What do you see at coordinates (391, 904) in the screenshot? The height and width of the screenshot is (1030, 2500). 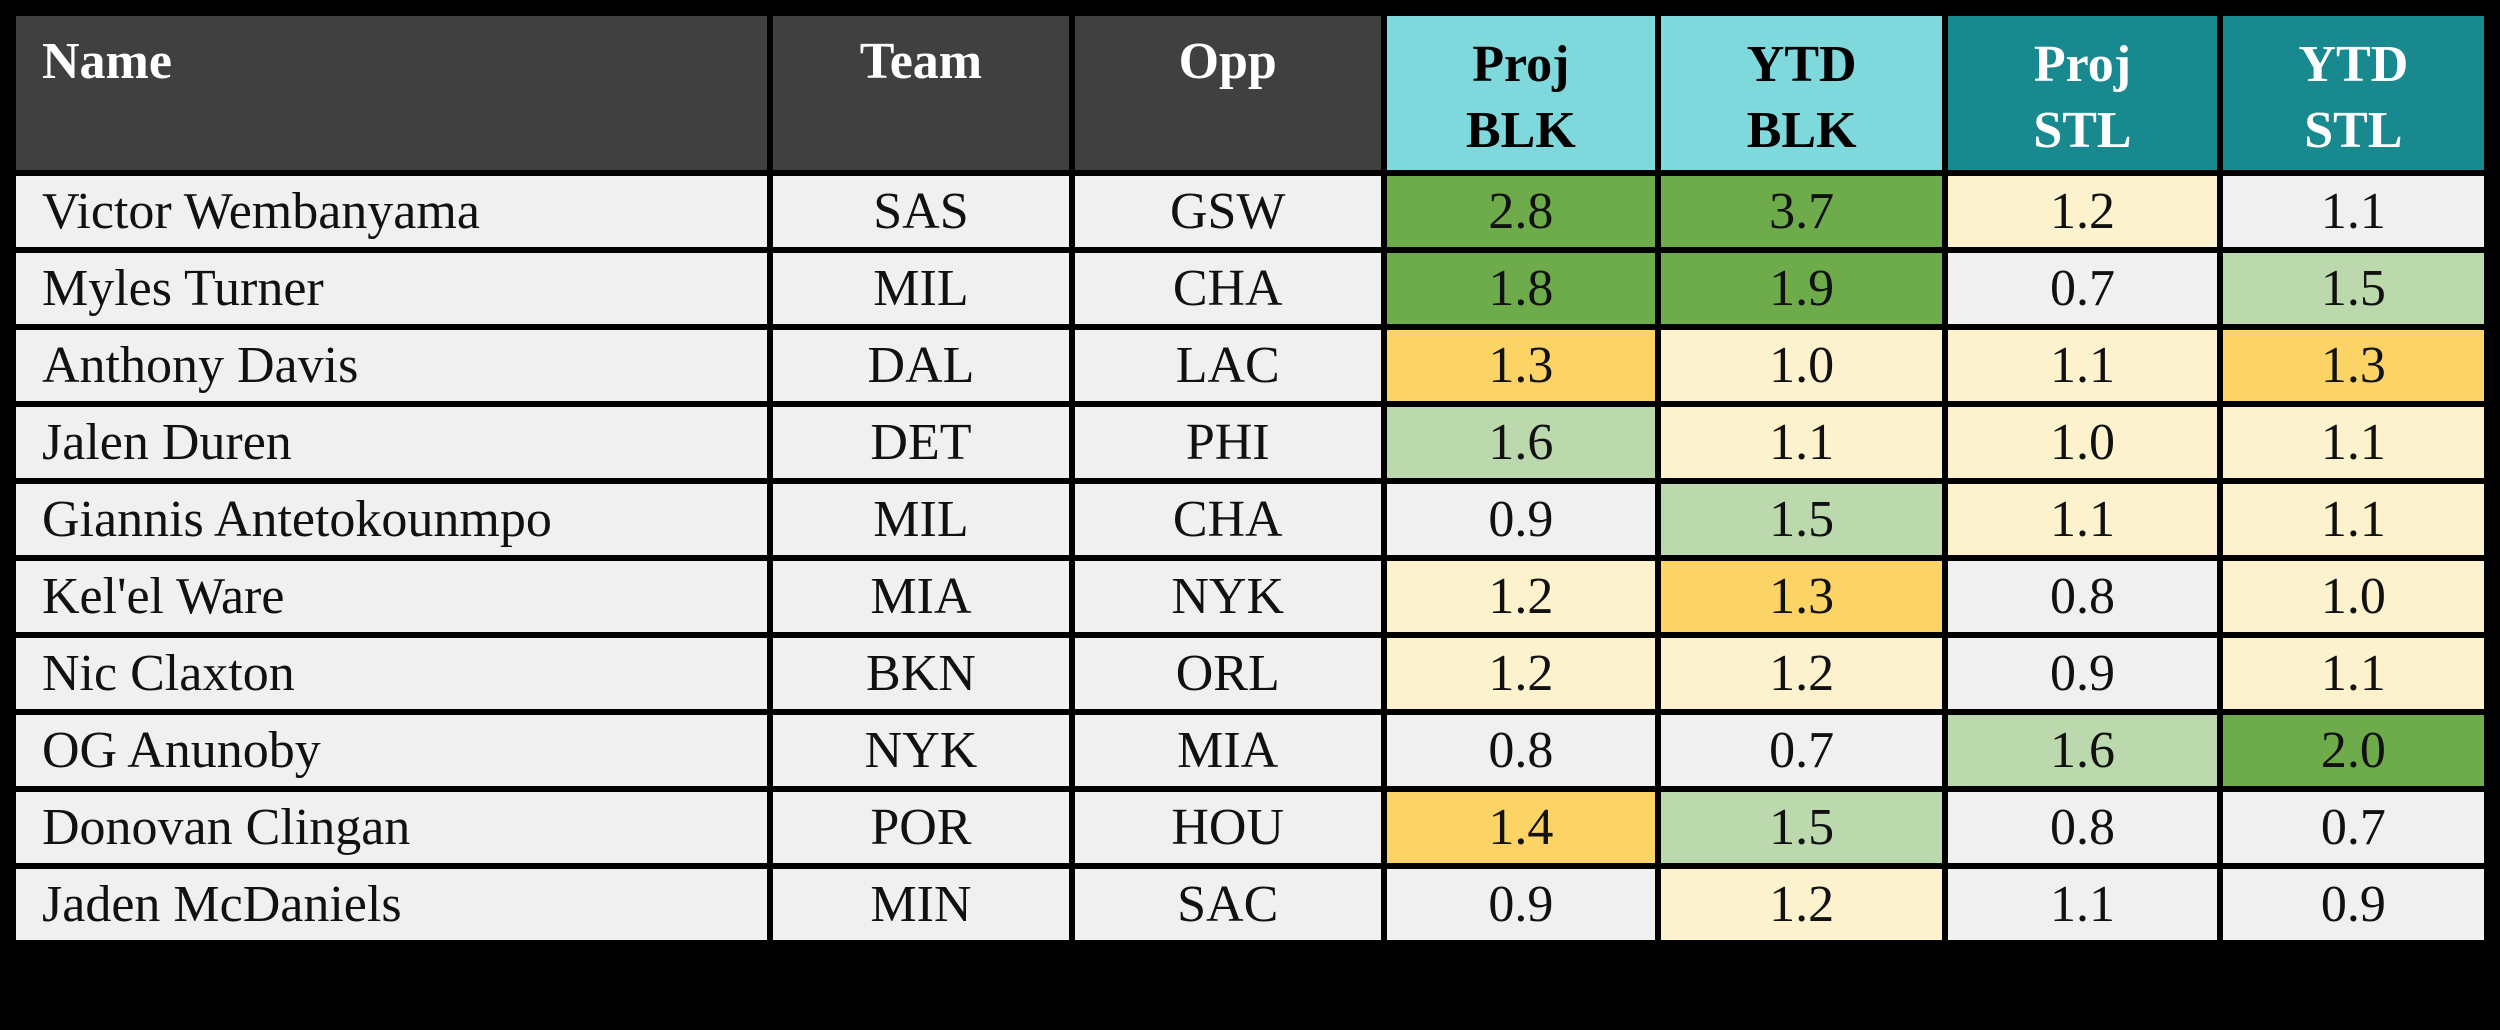 I see `player-name-cell: Jaden McDaniels` at bounding box center [391, 904].